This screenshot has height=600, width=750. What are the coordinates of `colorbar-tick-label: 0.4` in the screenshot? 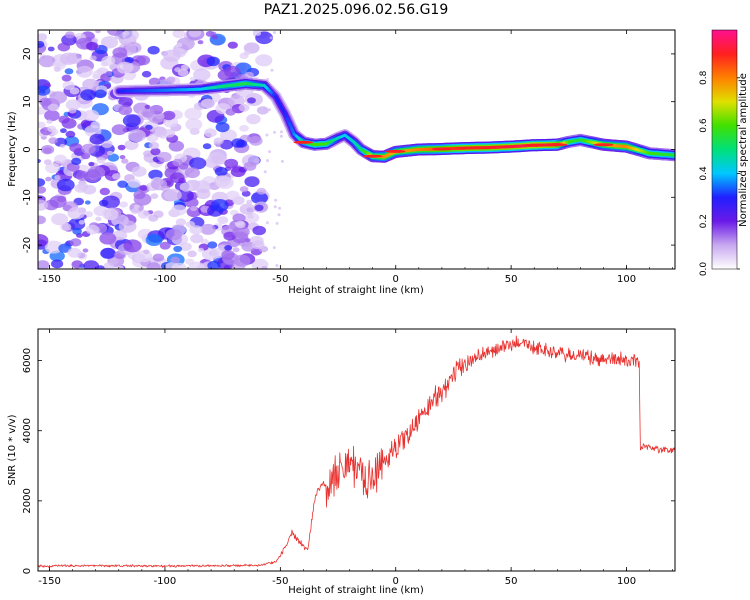 It's located at (704, 173).